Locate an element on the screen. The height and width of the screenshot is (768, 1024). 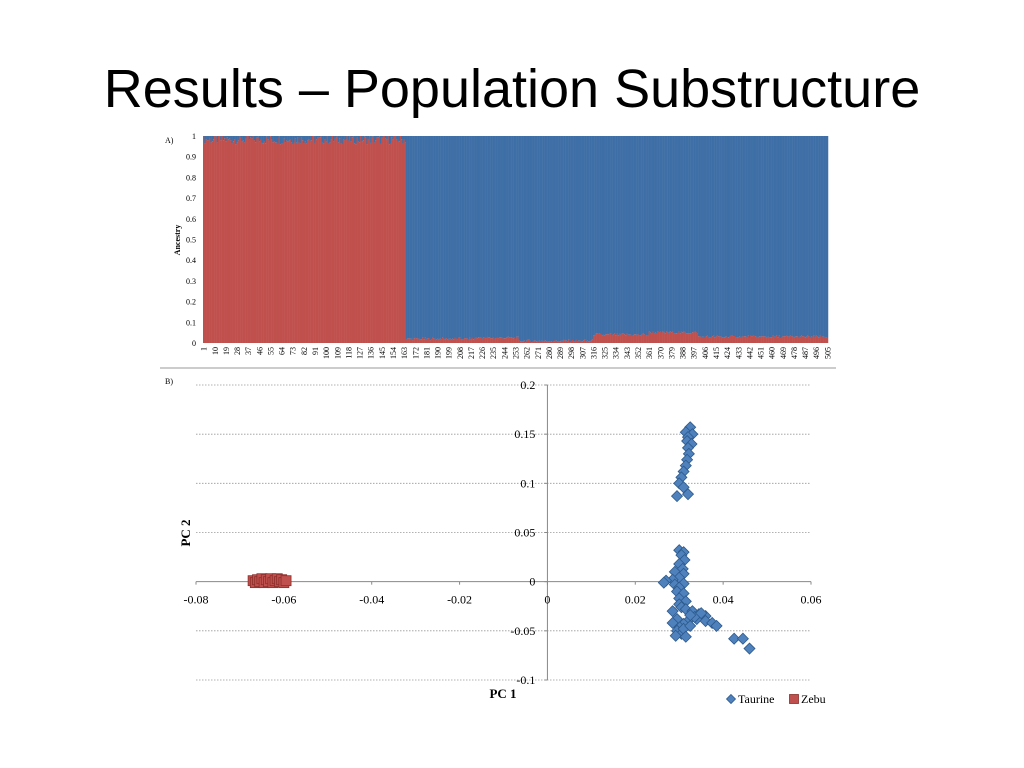
ancestry-y-tick-label: 0.4 is located at coordinates (191, 260).